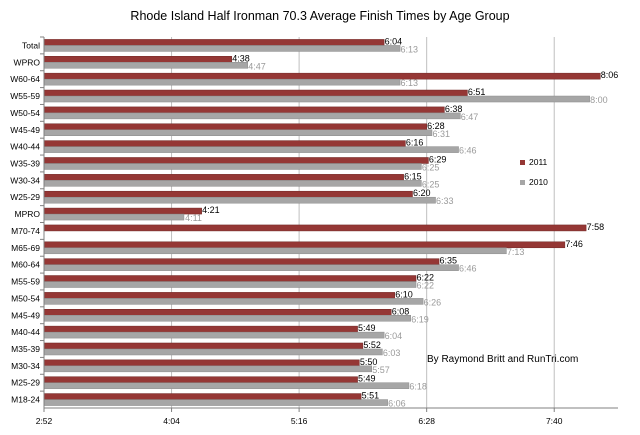 This screenshot has width=640, height=435. Describe the element at coordinates (25, 96) in the screenshot. I see `category-label: W55-59` at that location.